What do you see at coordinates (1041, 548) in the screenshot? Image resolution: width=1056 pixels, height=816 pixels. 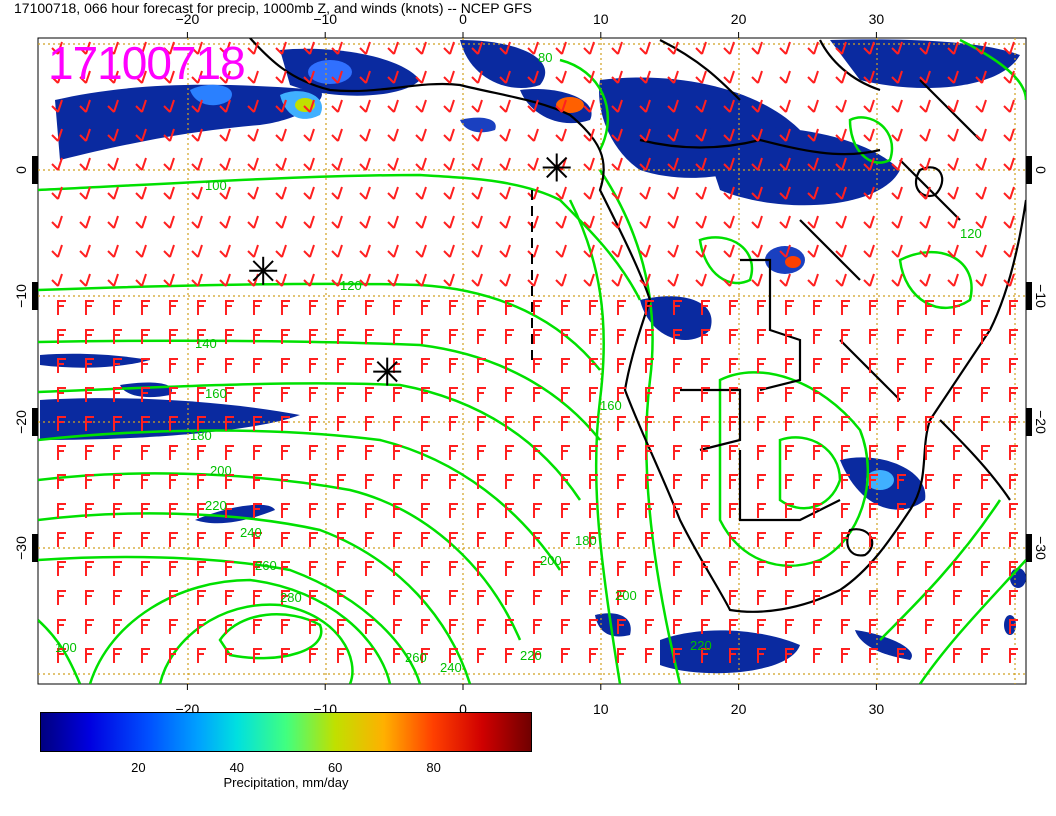 I see `lat-tick-right-3: −30` at bounding box center [1041, 548].